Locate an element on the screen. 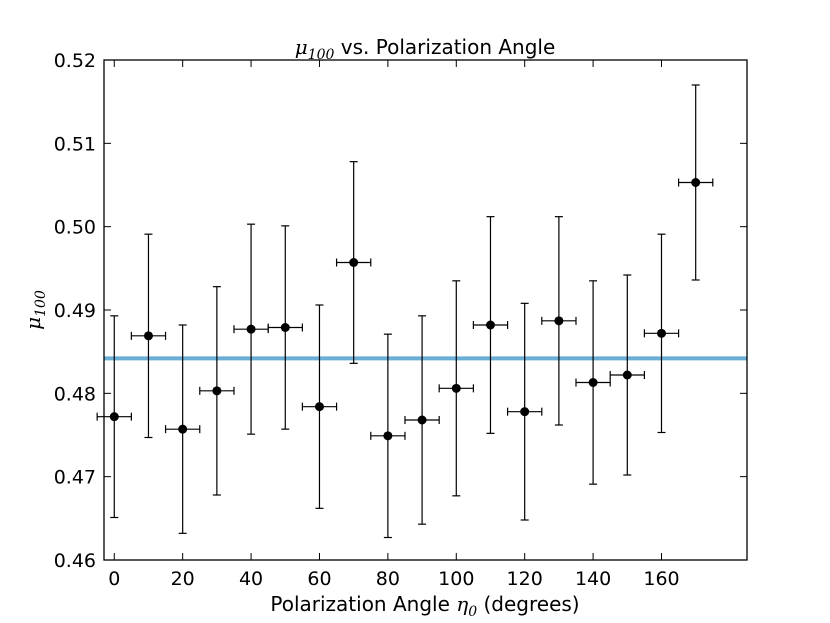  x-axis-label: Polarization Angle η0 (degrees) is located at coordinates (424, 606).